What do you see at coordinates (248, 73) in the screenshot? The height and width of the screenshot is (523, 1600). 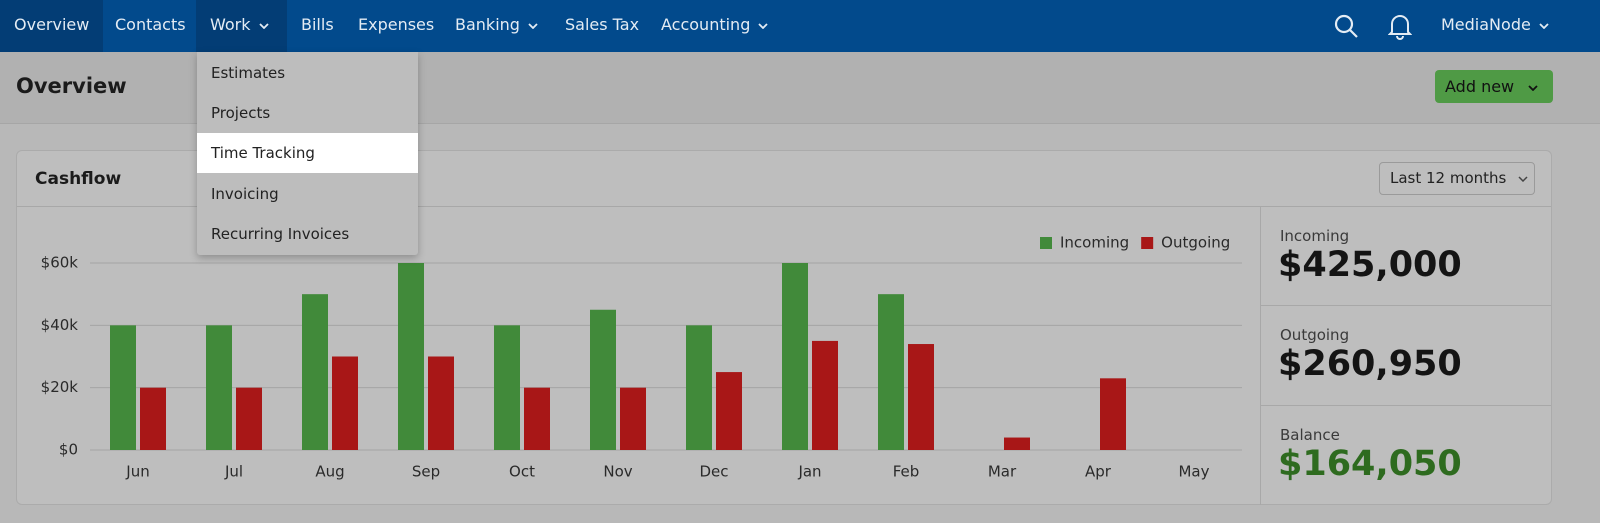 I see `menu-item: Estimates` at bounding box center [248, 73].